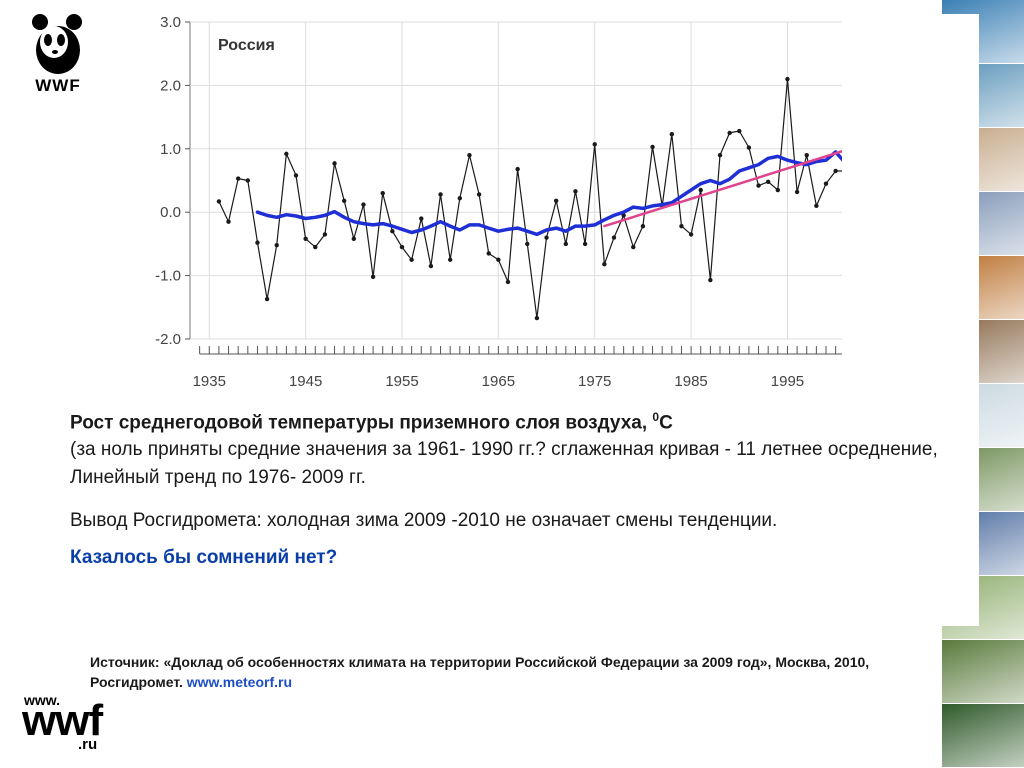  What do you see at coordinates (168, 339) in the screenshot?
I see `y-tick-label: -2.0` at bounding box center [168, 339].